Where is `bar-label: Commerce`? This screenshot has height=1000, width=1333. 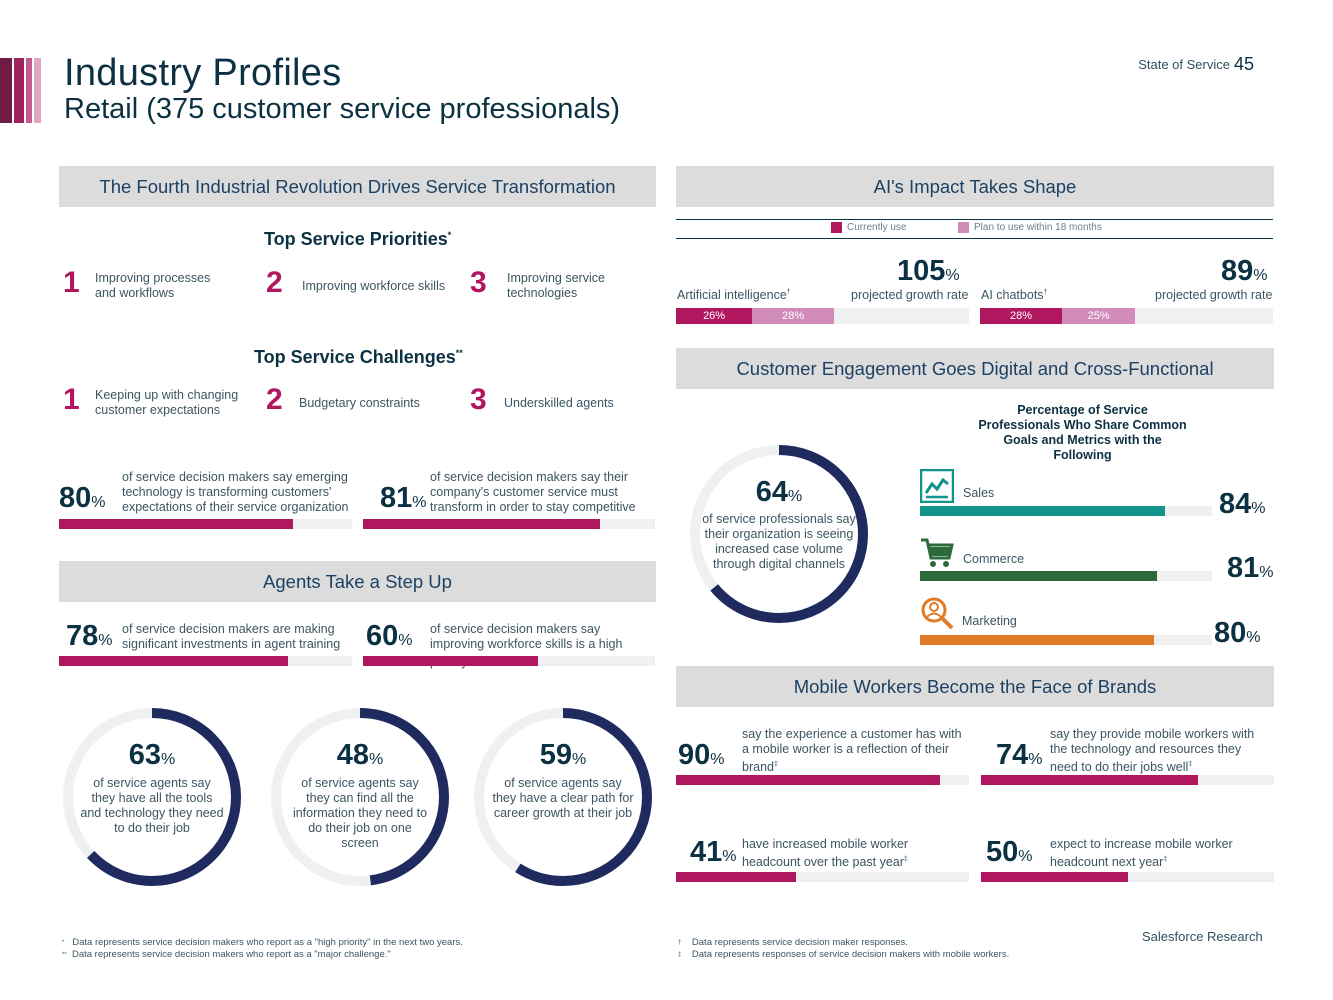 bar-label: Commerce is located at coordinates (994, 559).